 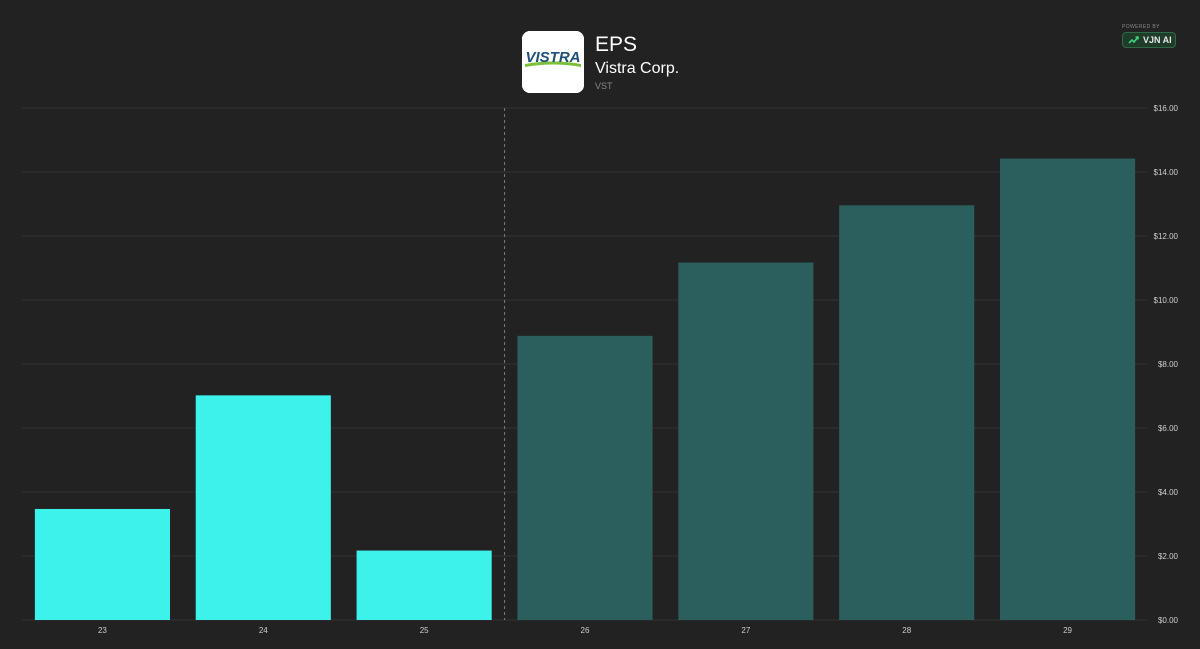 I want to click on vjn-ai-label: VJN AI, so click(x=1157, y=40).